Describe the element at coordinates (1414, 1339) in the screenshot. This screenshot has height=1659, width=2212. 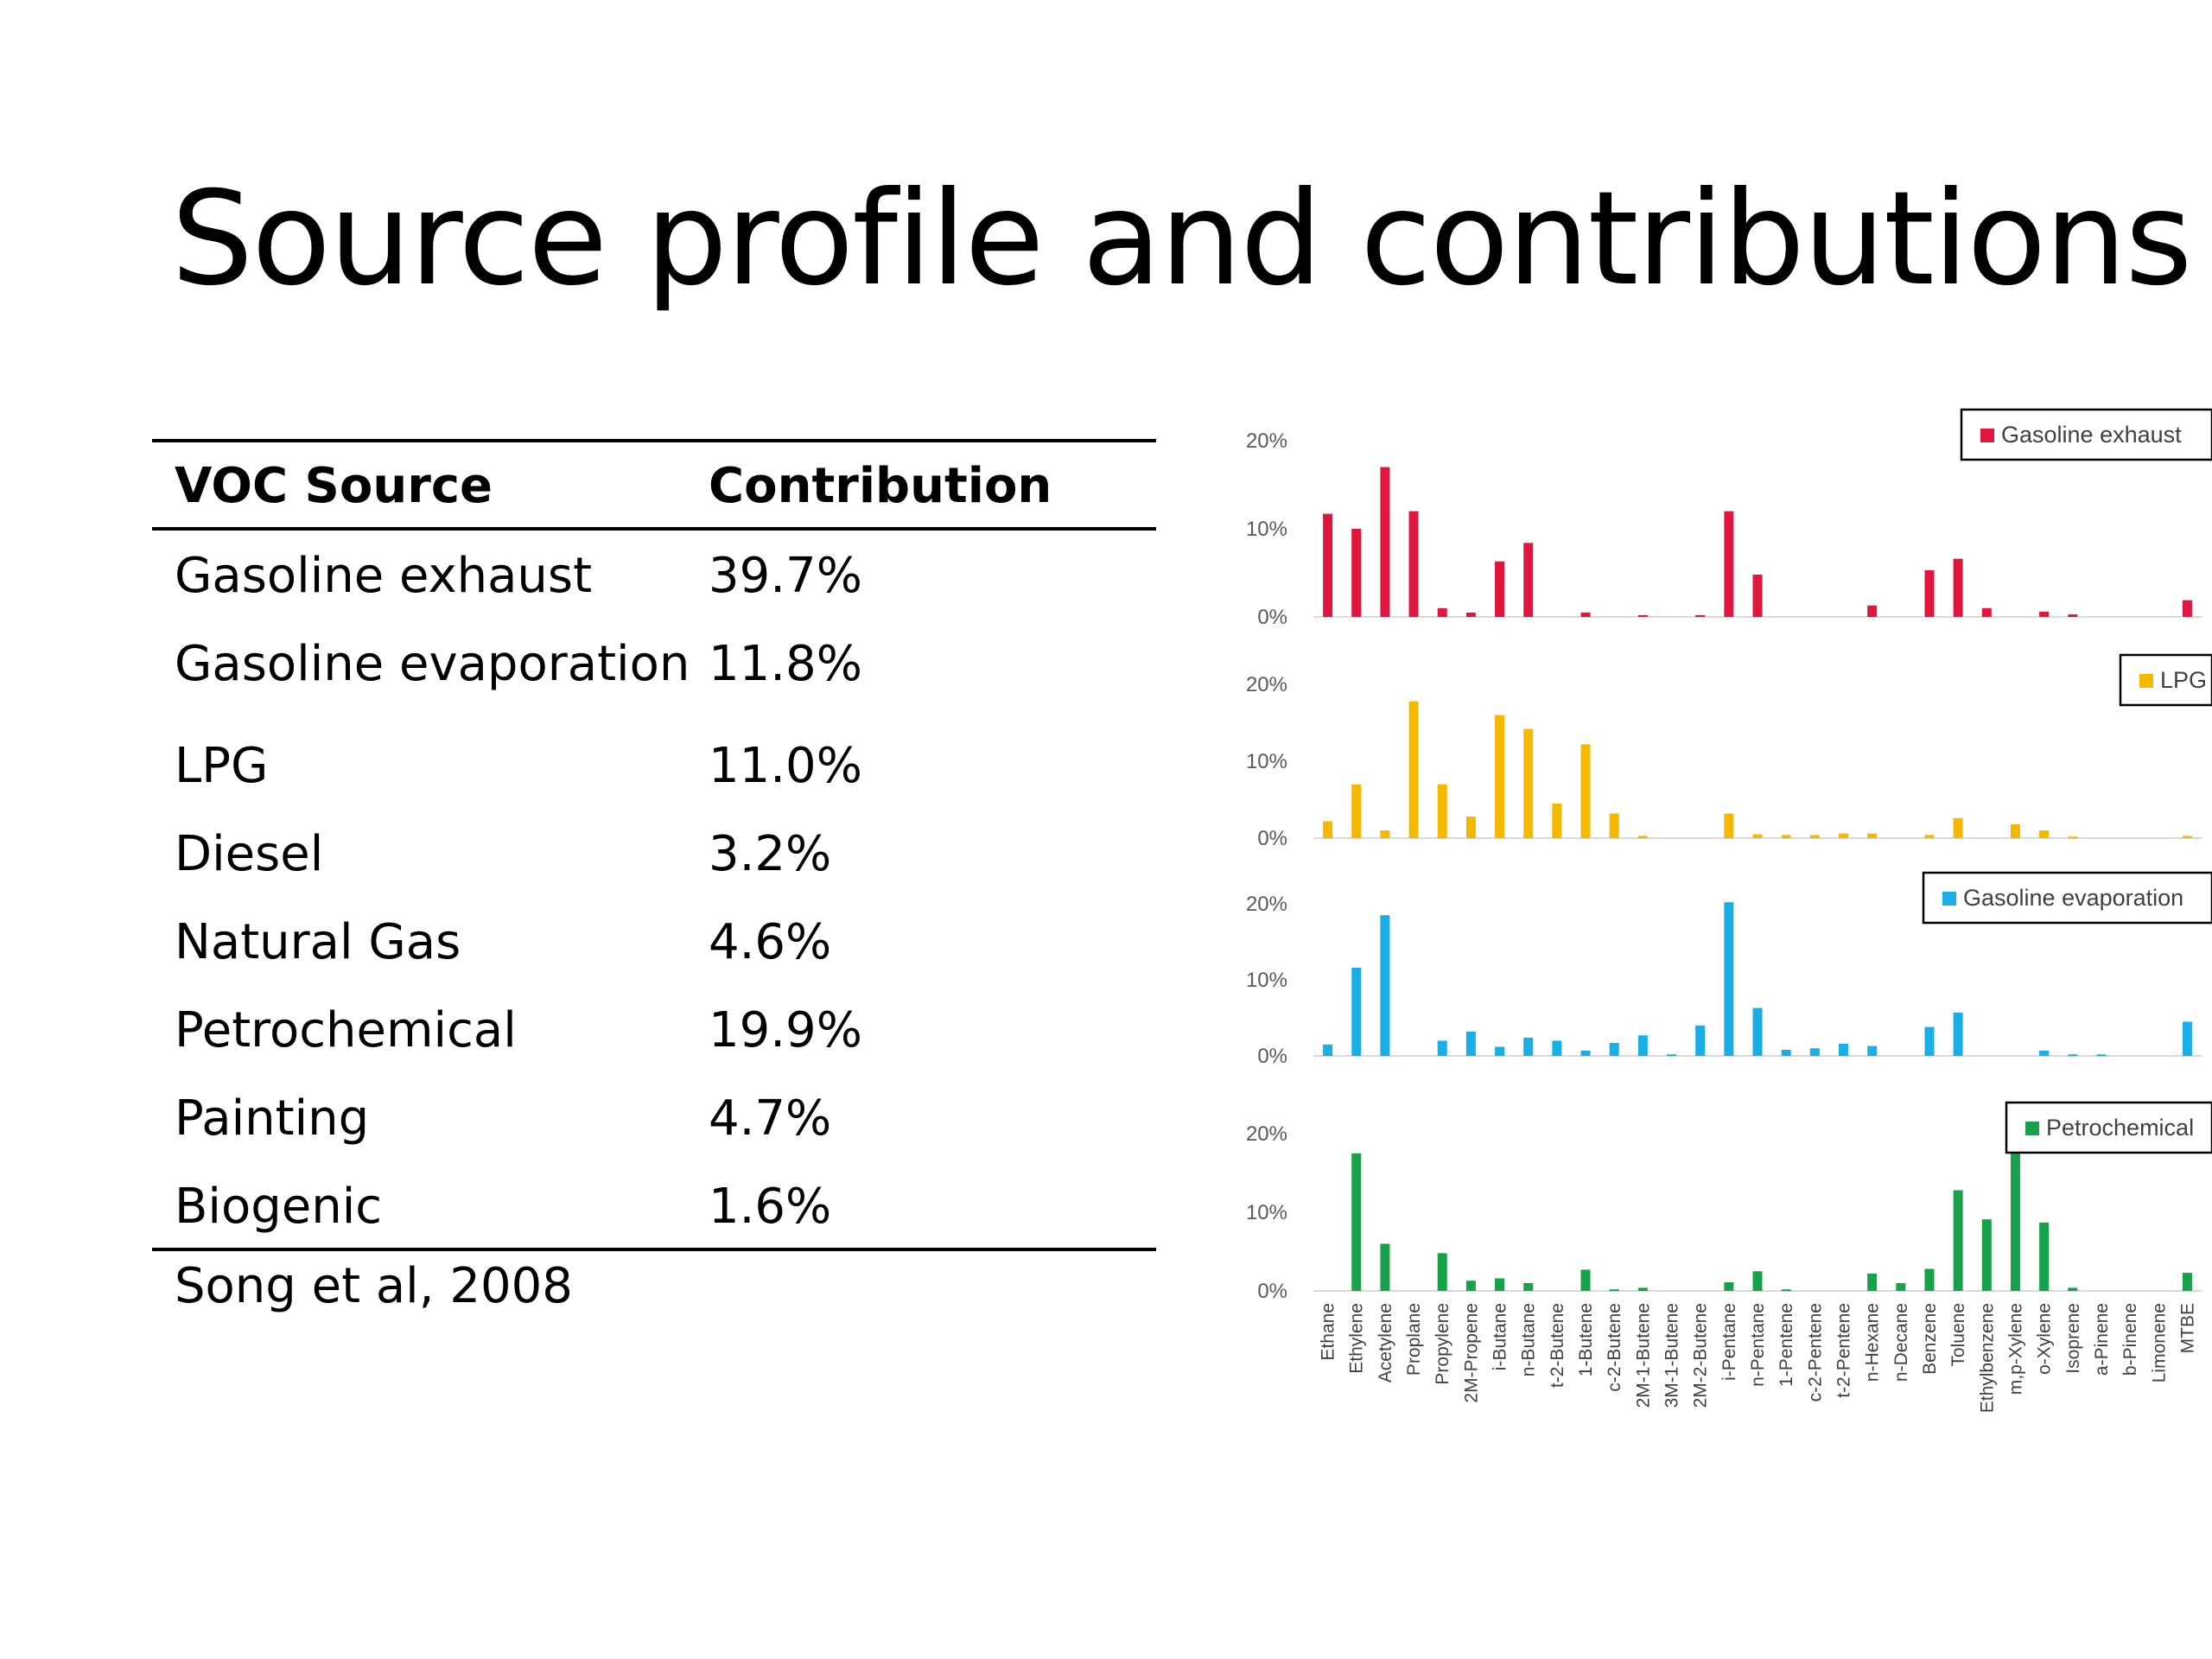
I see `x-tick-label: Proplane` at that location.